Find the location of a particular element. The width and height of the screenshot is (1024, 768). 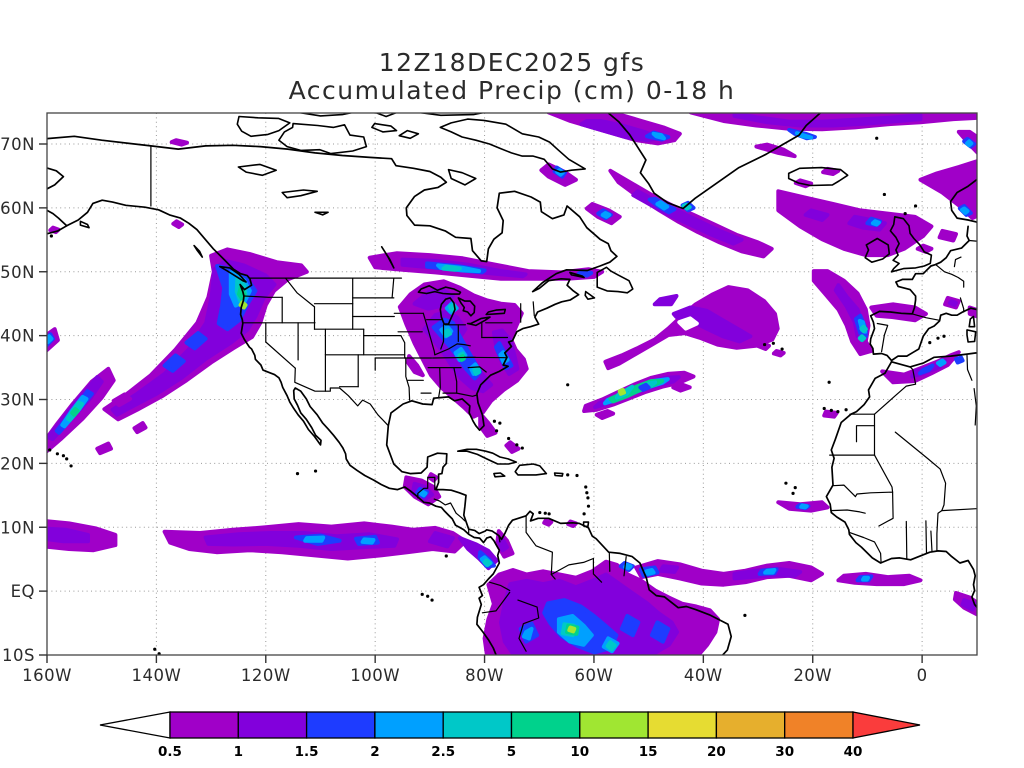

y-tick-label: 70N is located at coordinates (17, 144).